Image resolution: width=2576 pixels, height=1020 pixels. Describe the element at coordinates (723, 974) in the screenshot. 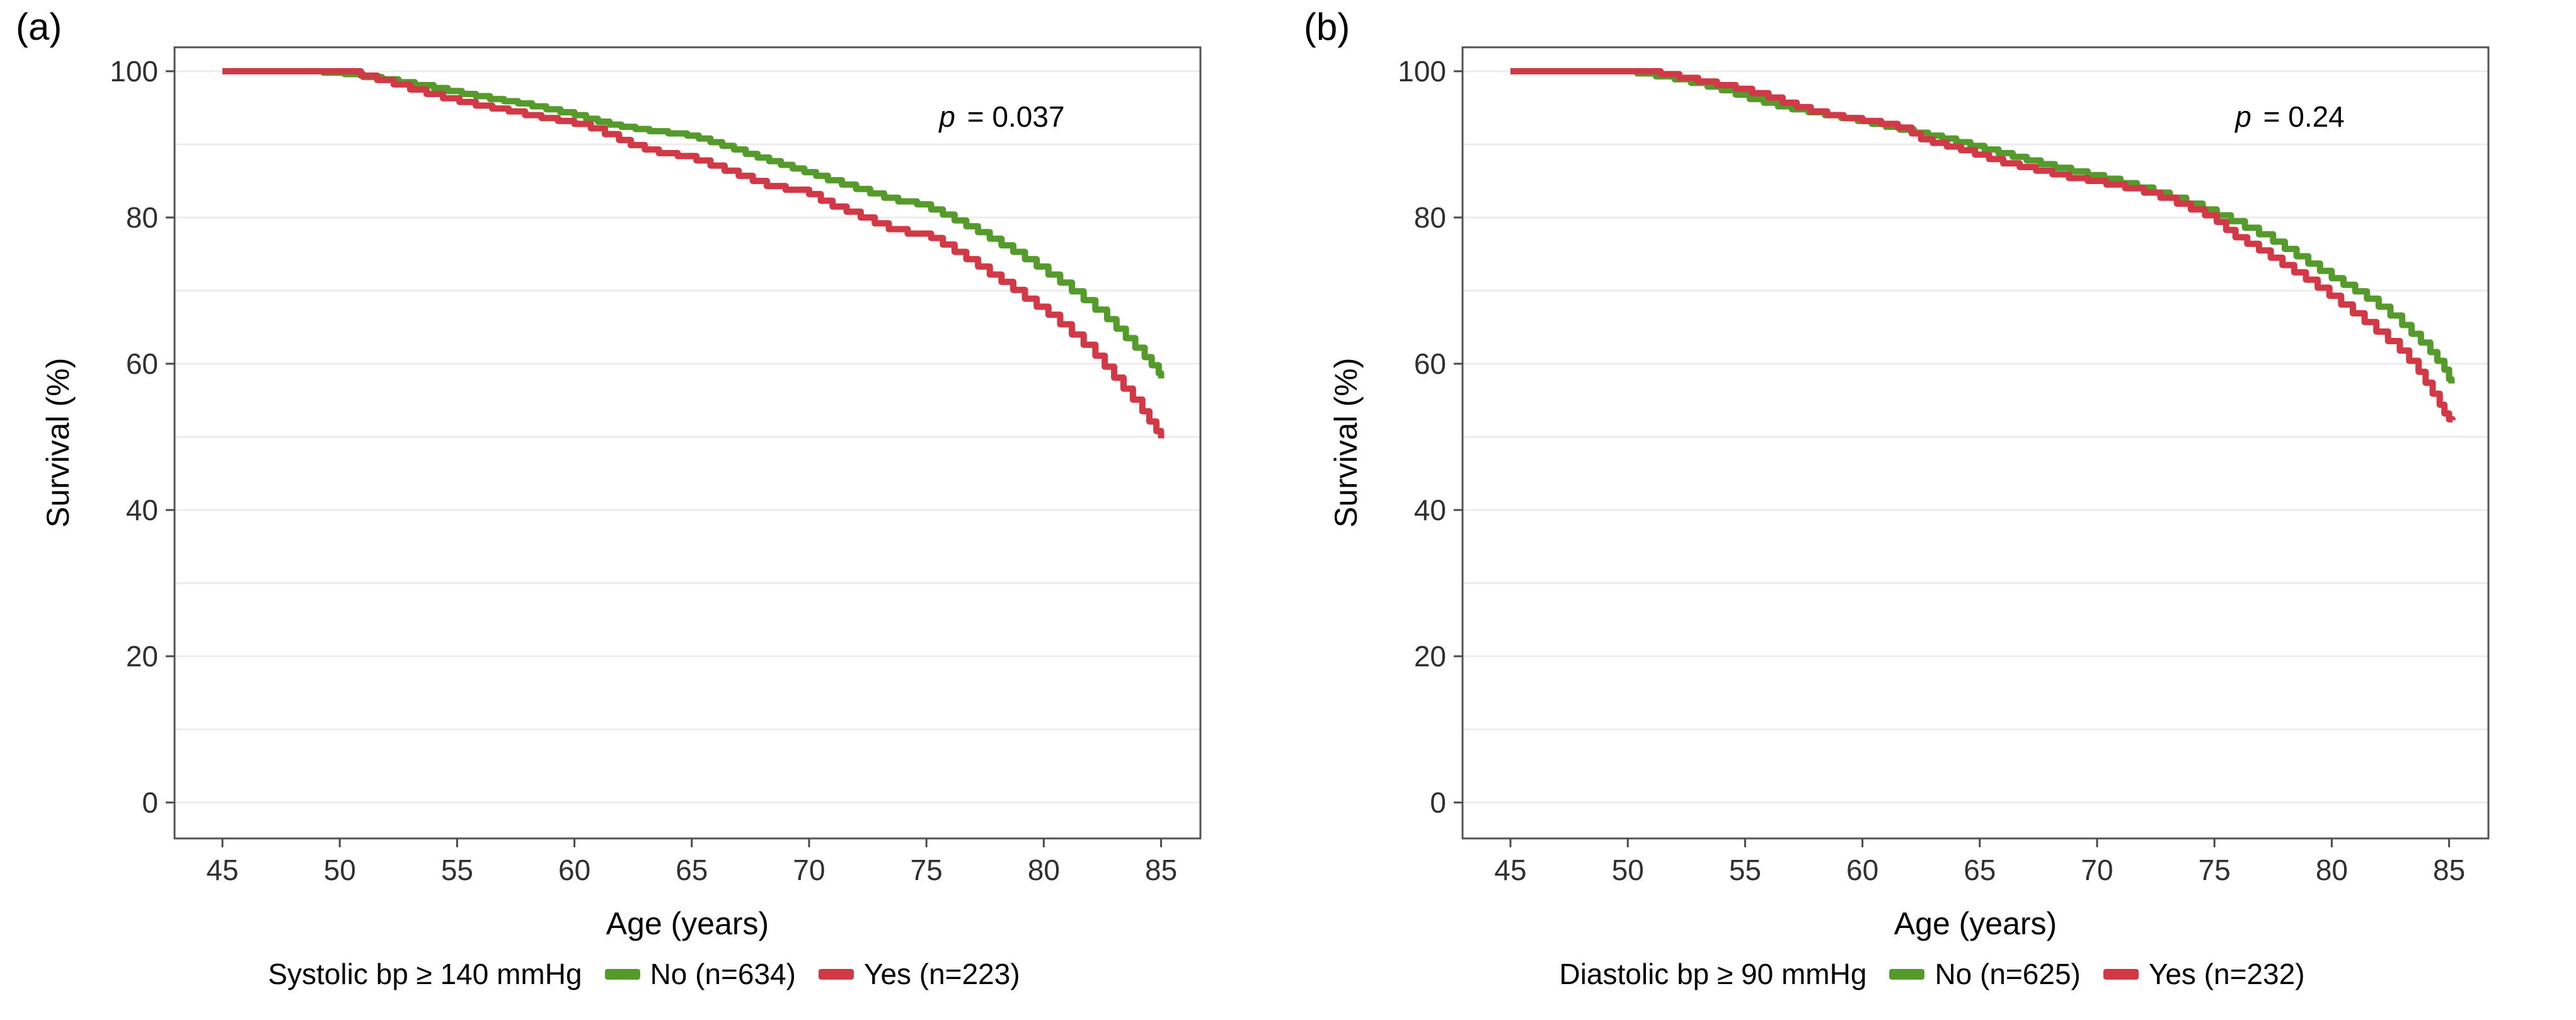

I see `legend-label-no: No (n=634)` at that location.